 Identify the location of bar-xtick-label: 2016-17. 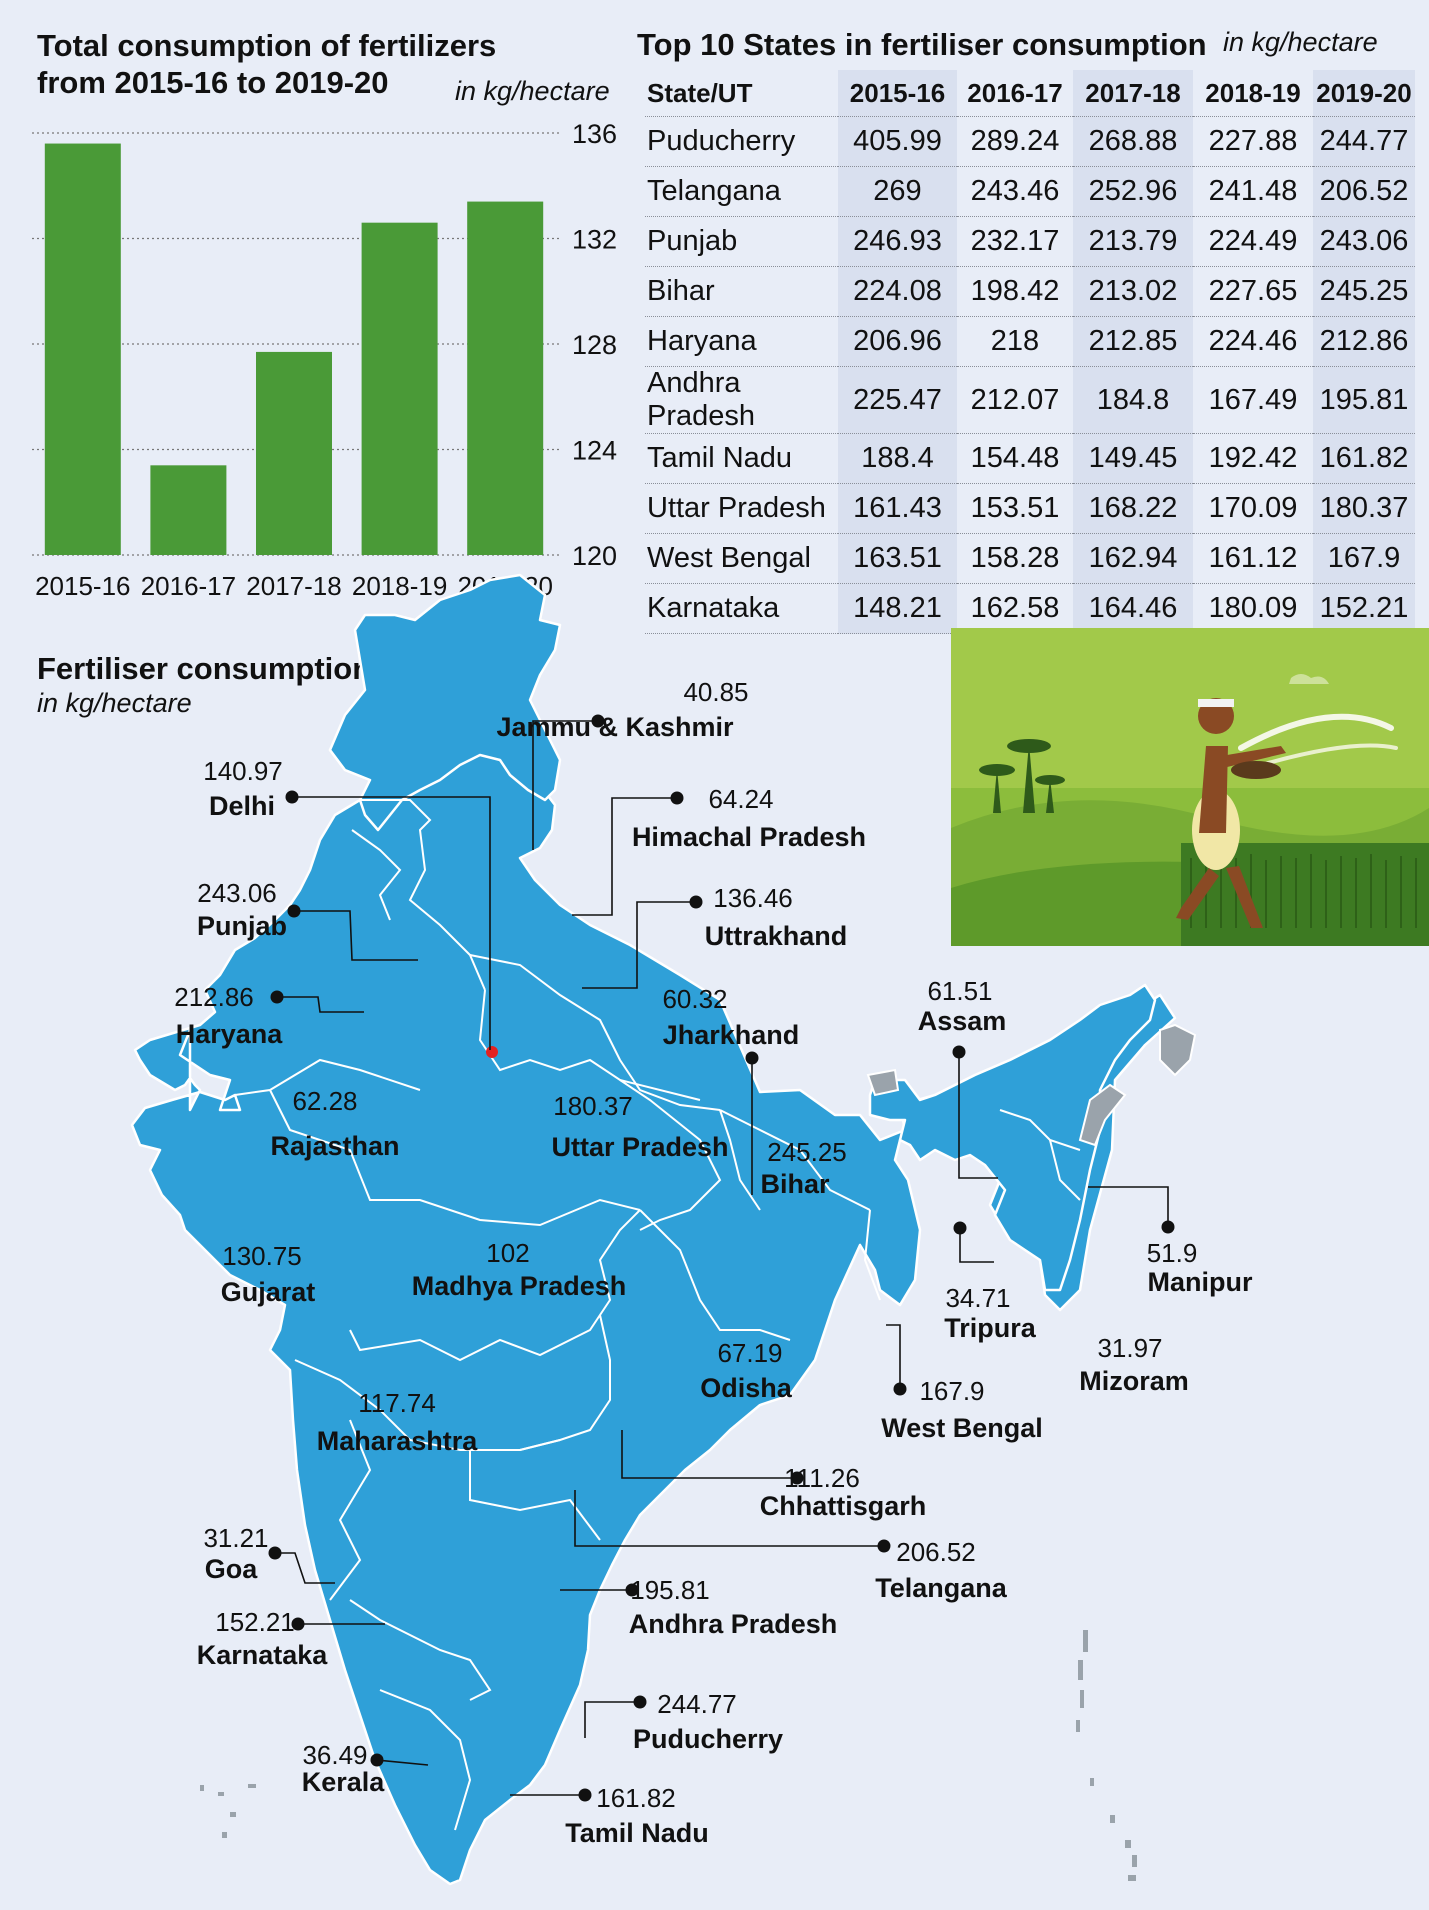
(188, 586).